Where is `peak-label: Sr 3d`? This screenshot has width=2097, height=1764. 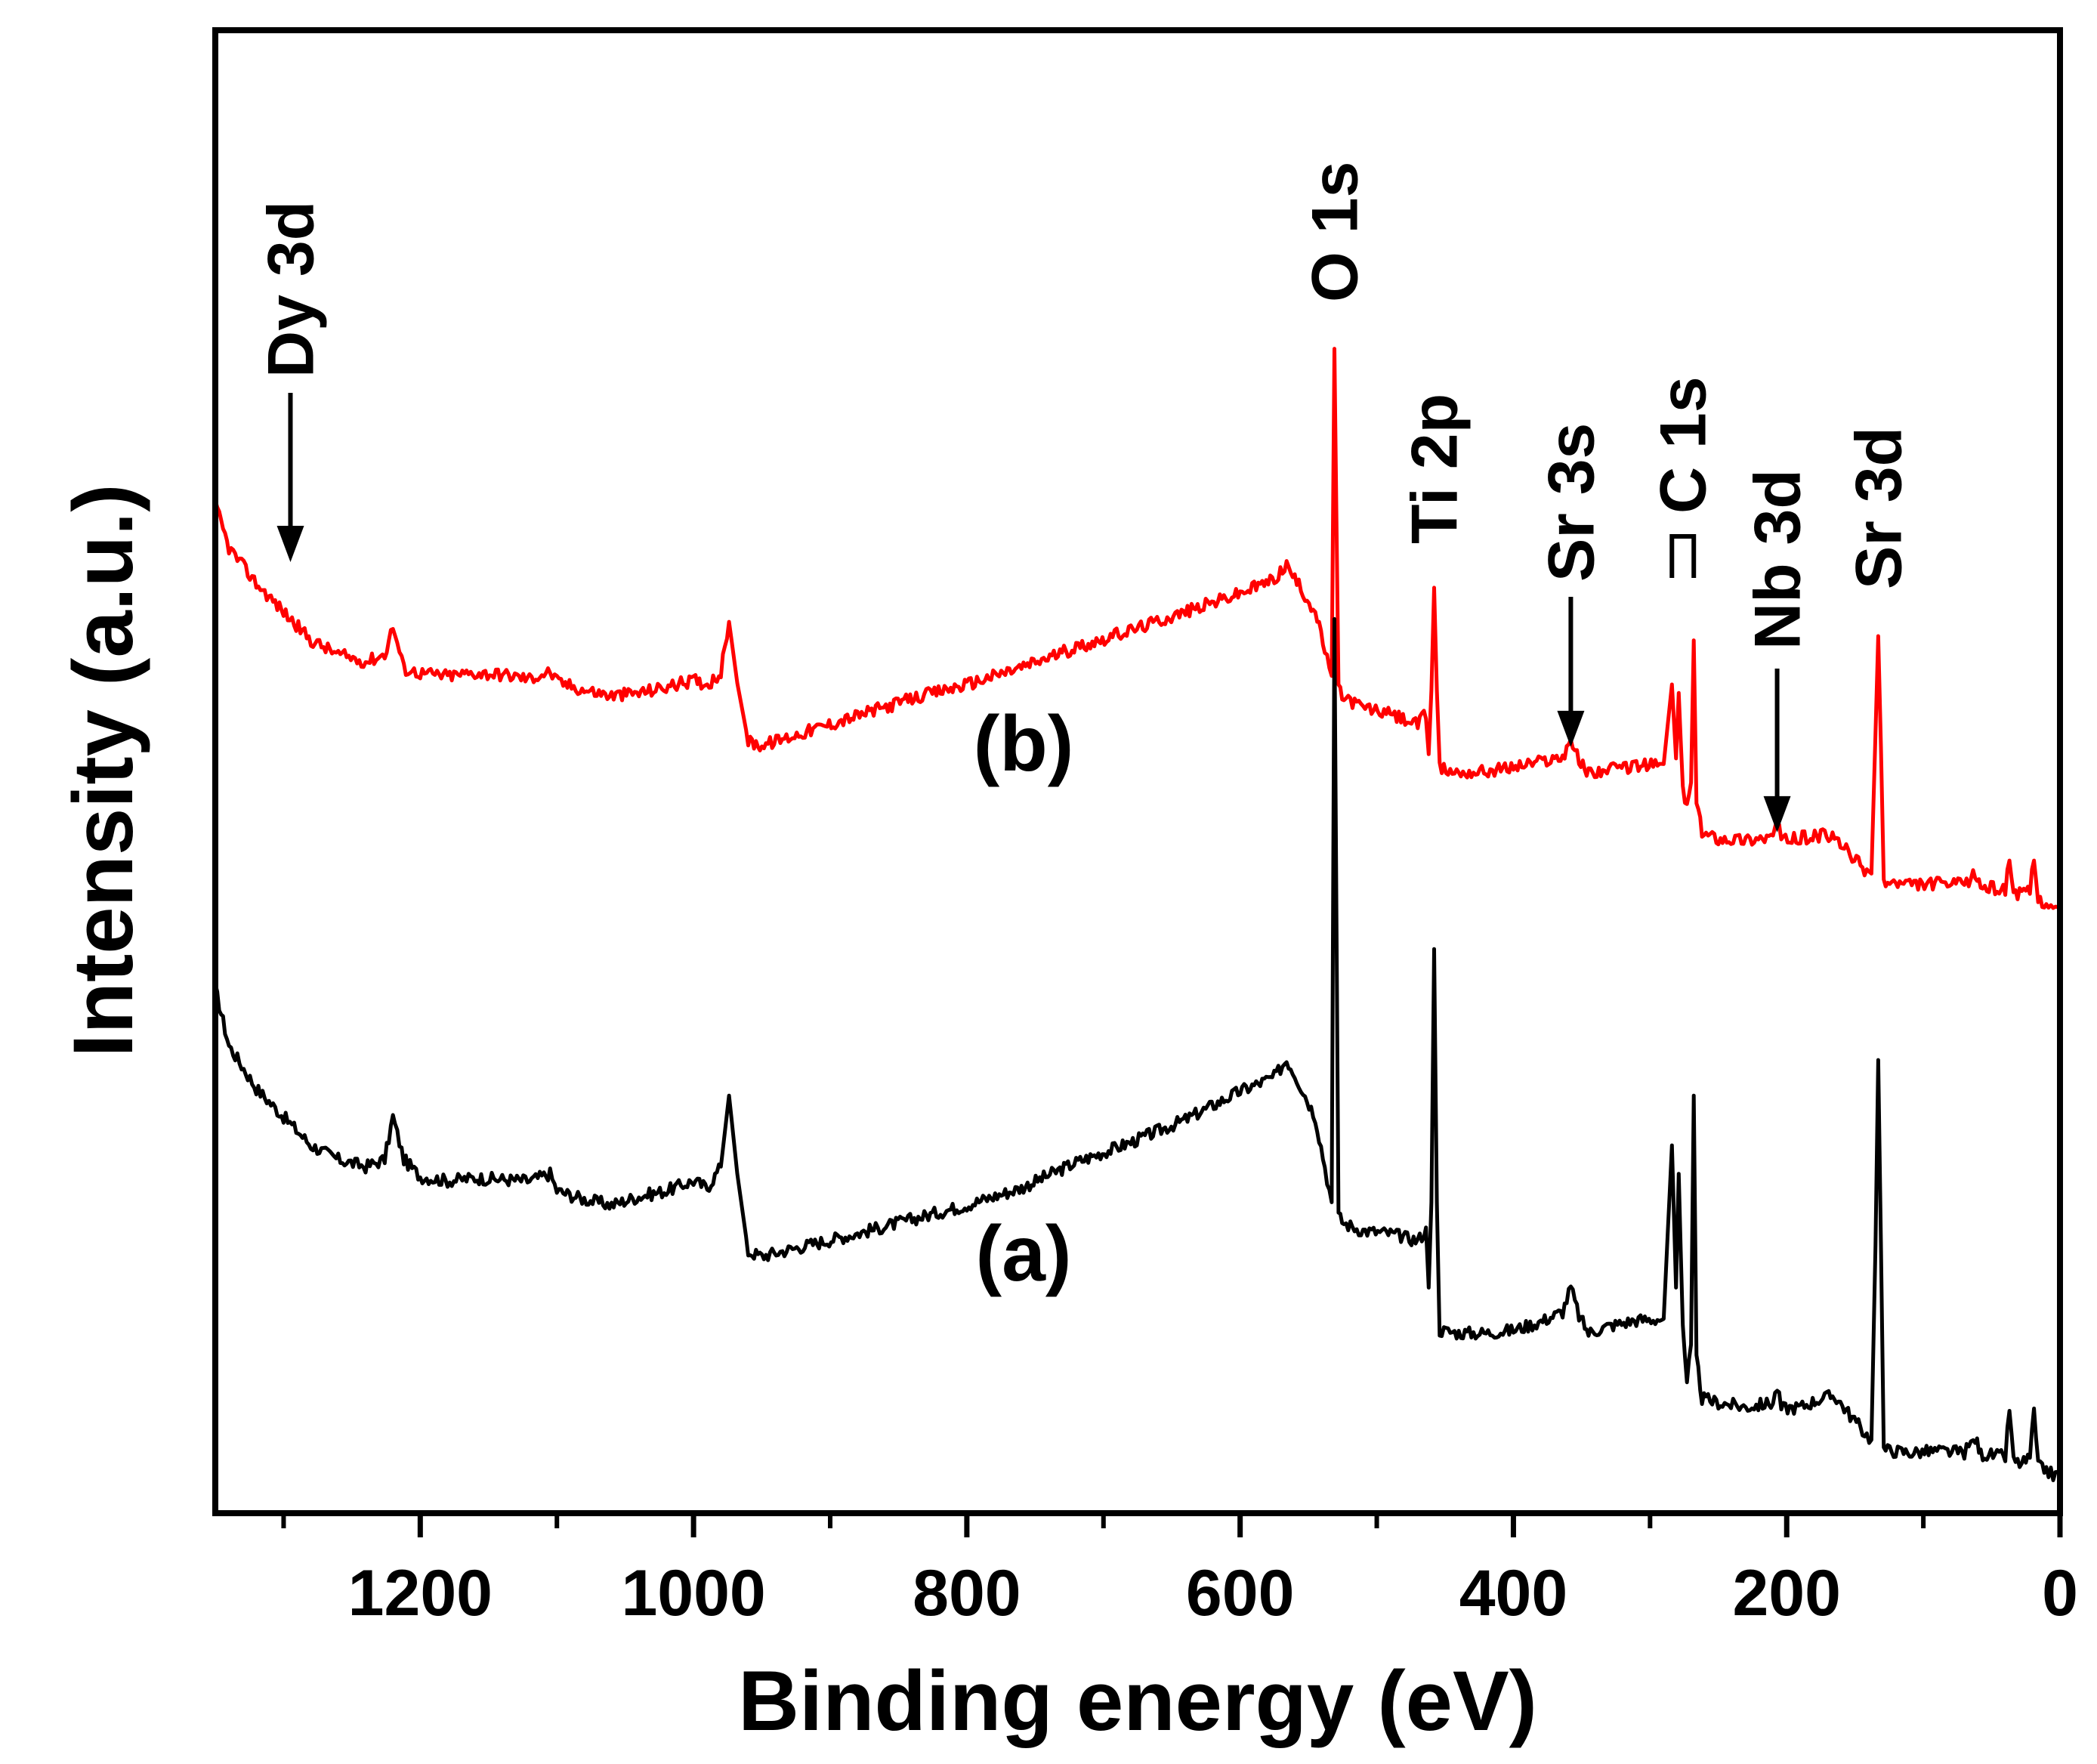 peak-label: Sr 3d is located at coordinates (1878, 508).